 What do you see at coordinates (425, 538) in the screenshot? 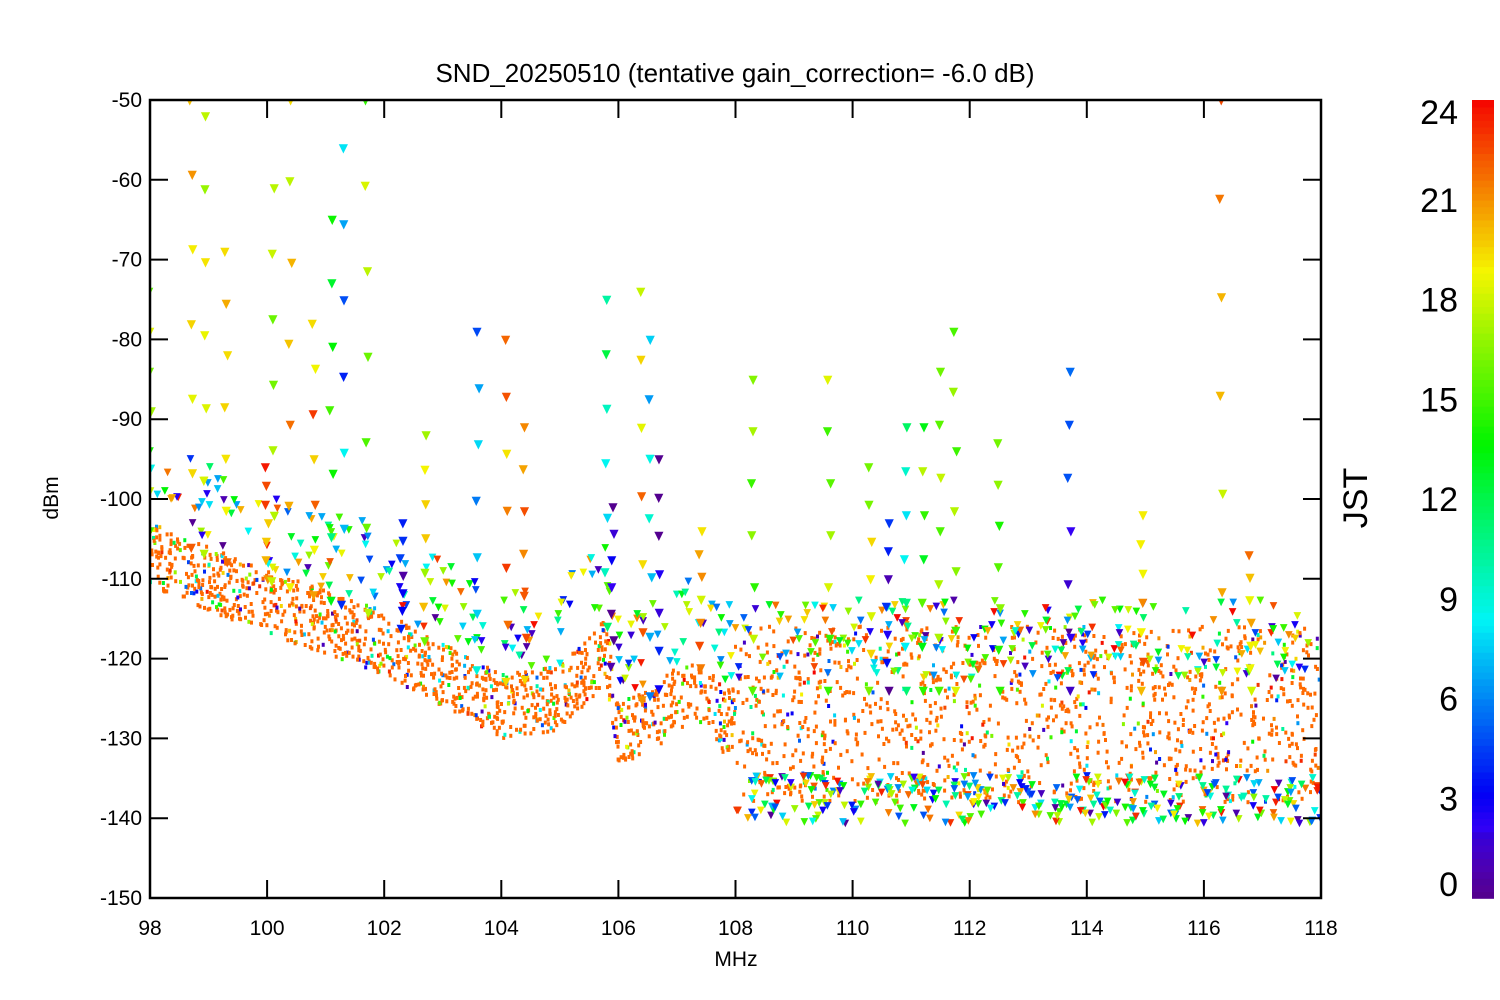
I see `peak-signal: ▼▼▼▼▼▼▼` at bounding box center [425, 538].